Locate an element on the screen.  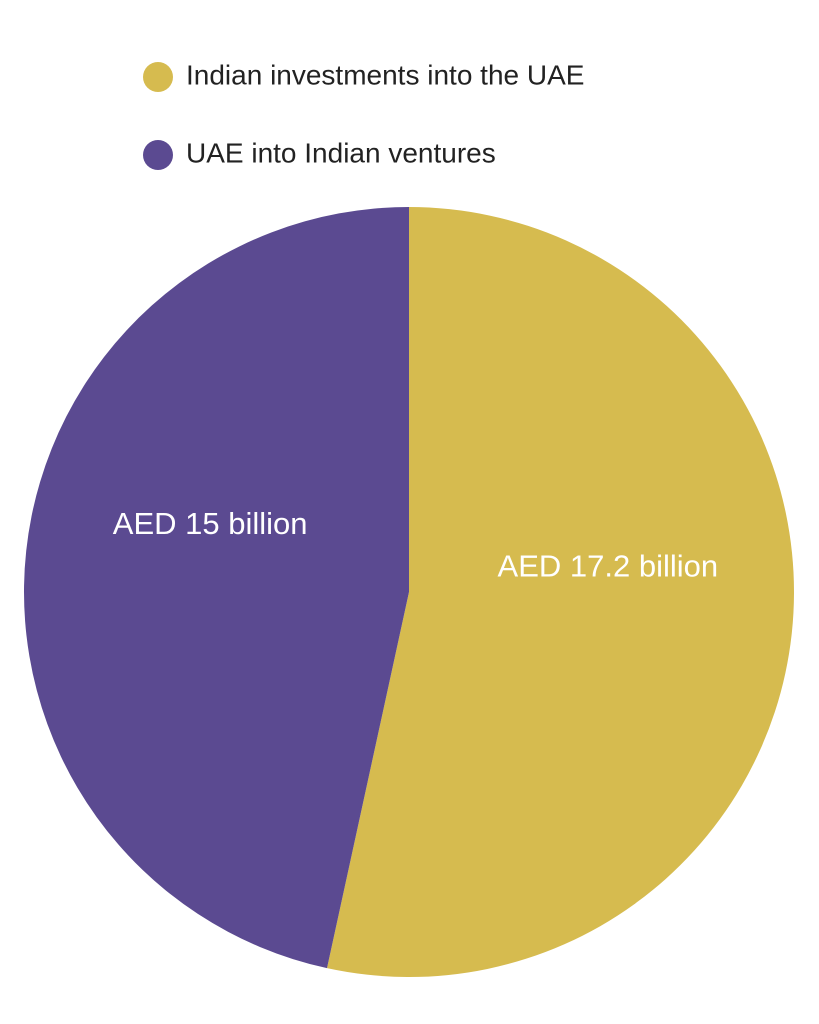
legend-label: UAE into Indian ventures is located at coordinates (341, 152).